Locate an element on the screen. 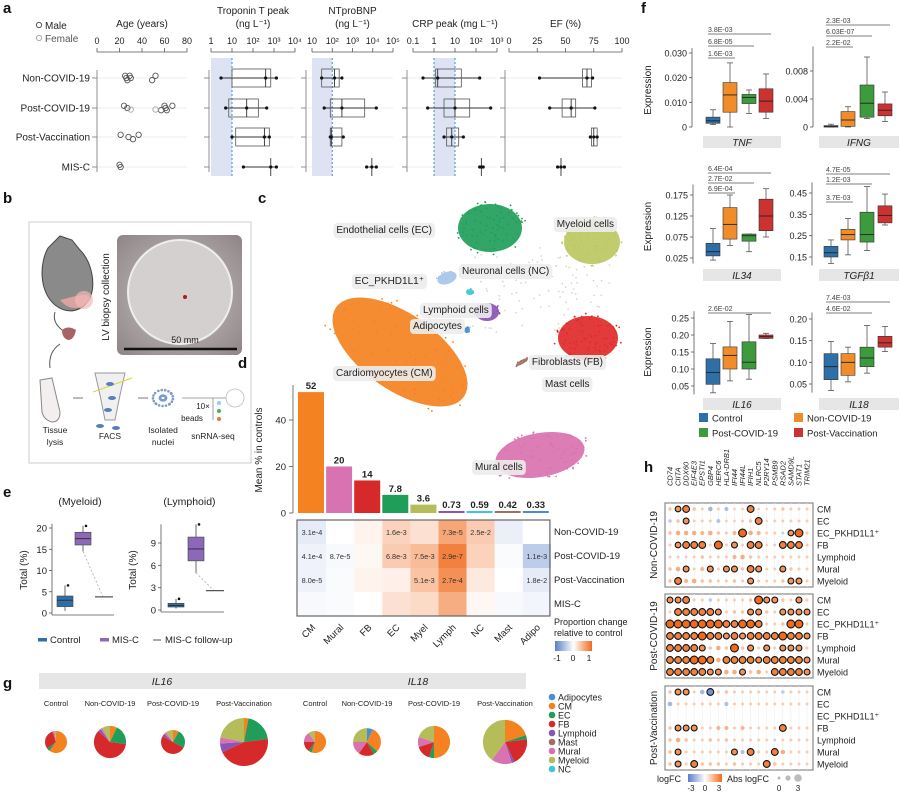 Image resolution: width=900 pixels, height=792 pixels. reference-band is located at coordinates (322, 117).